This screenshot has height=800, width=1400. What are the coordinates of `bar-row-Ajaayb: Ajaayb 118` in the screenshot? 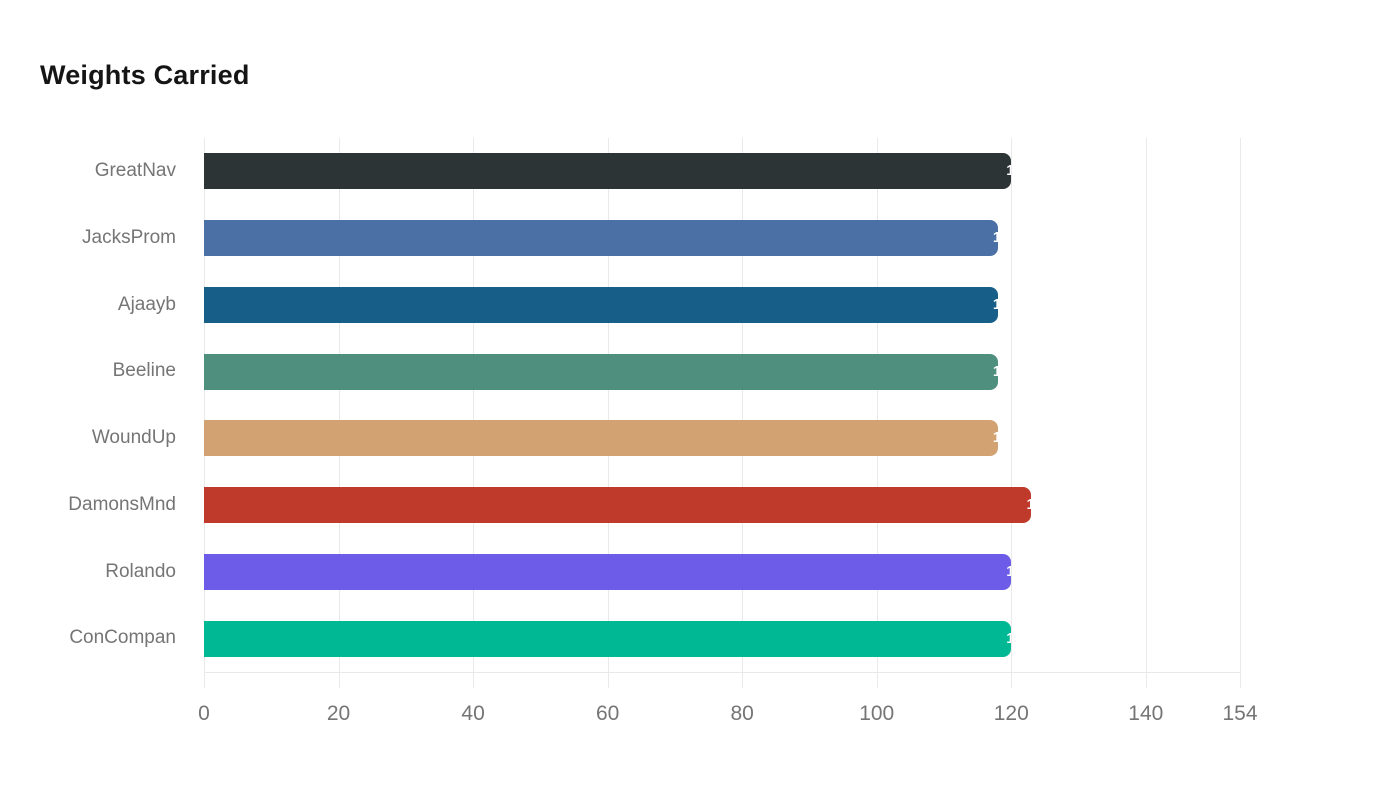 It's located at (679, 305).